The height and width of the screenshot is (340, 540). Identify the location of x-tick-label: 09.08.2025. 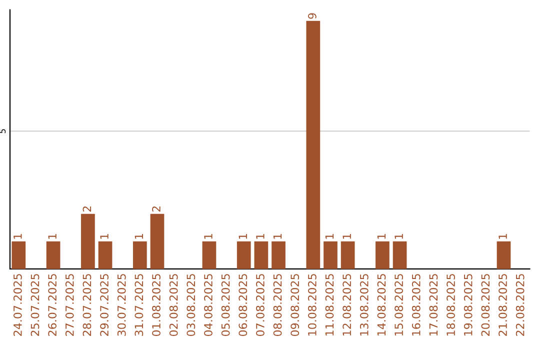
(295, 305).